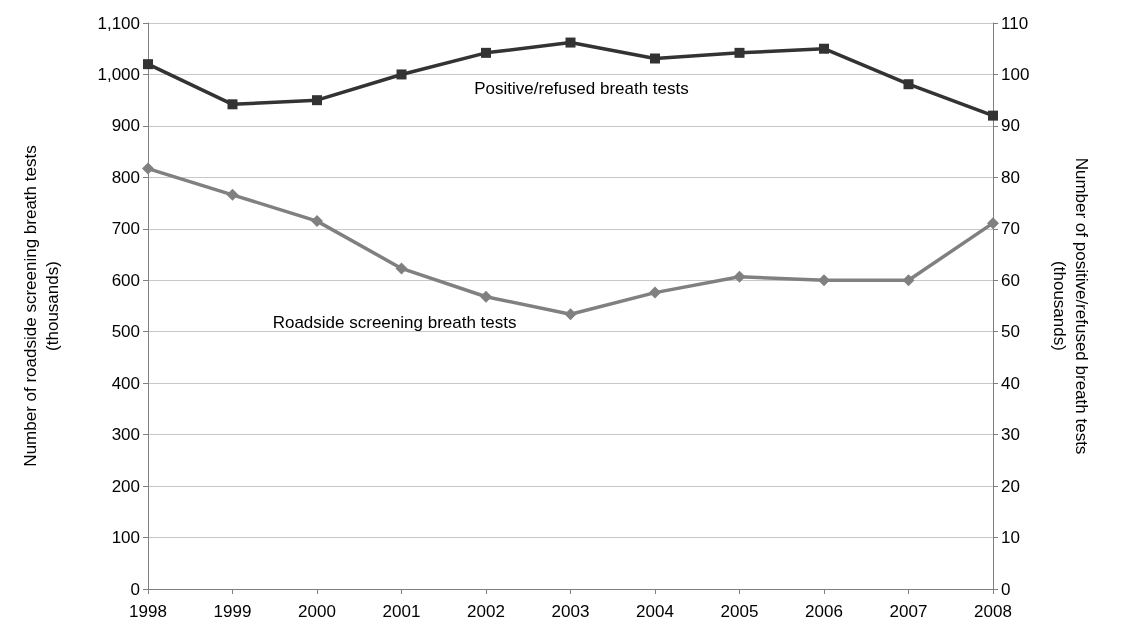 The width and height of the screenshot is (1132, 641). I want to click on y2-tick-label: 80, so click(1010, 177).